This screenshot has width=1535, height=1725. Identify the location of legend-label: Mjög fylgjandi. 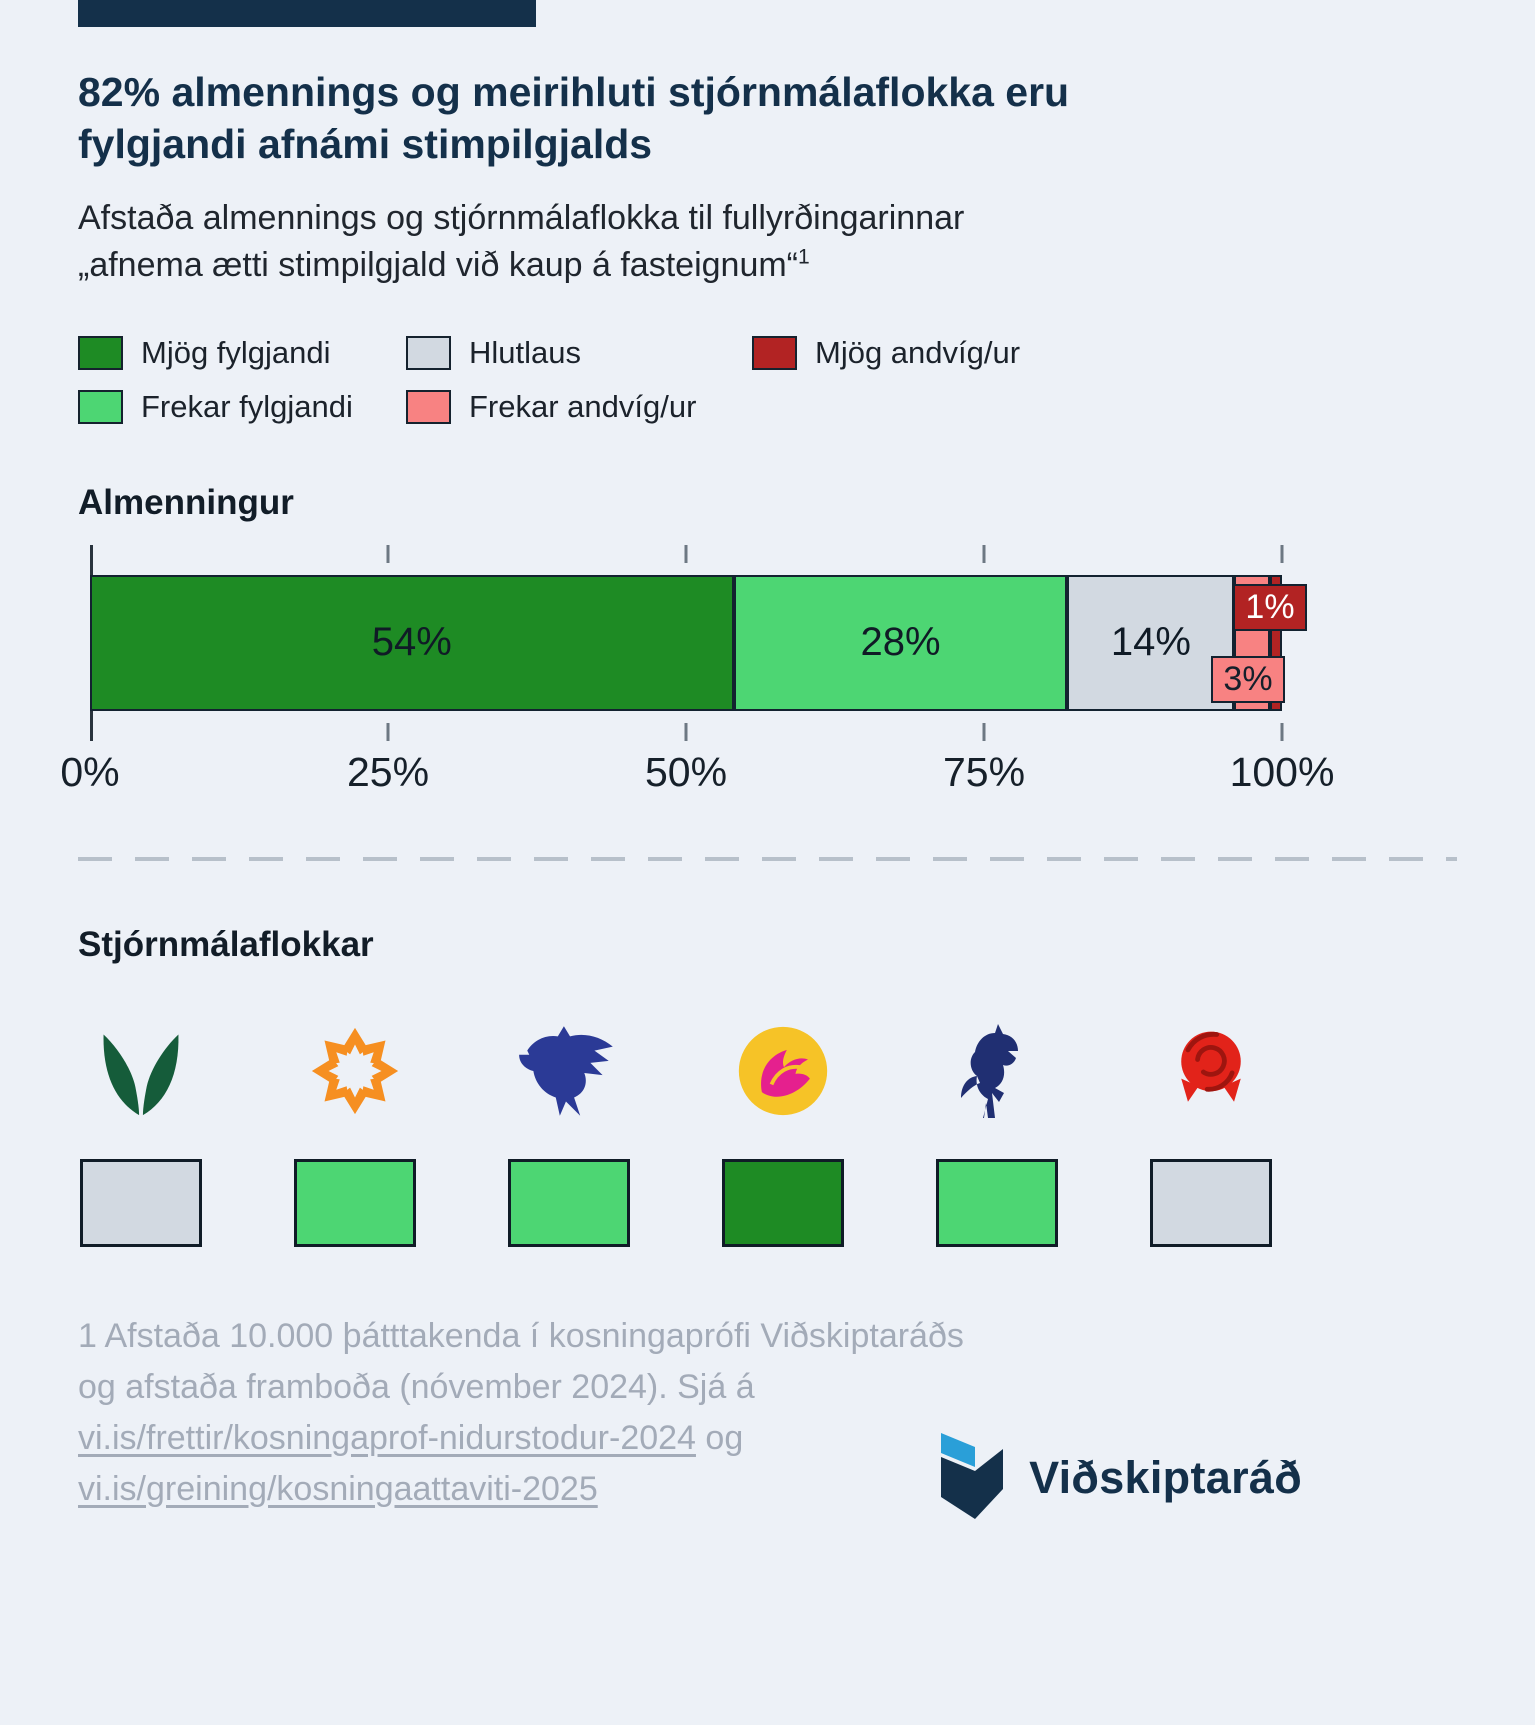
(236, 352).